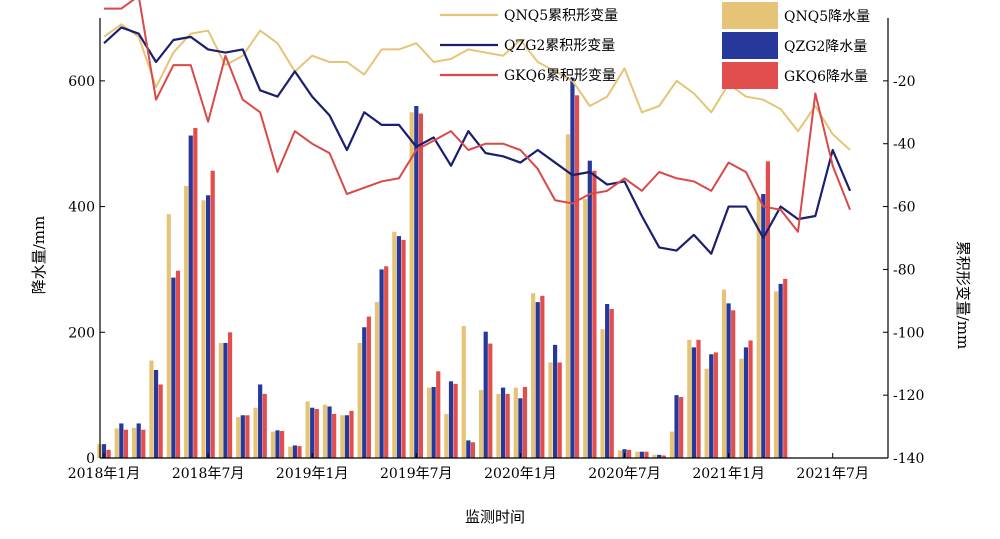  I want to click on bar-GKQ6降水量-9, so click(264, 425).